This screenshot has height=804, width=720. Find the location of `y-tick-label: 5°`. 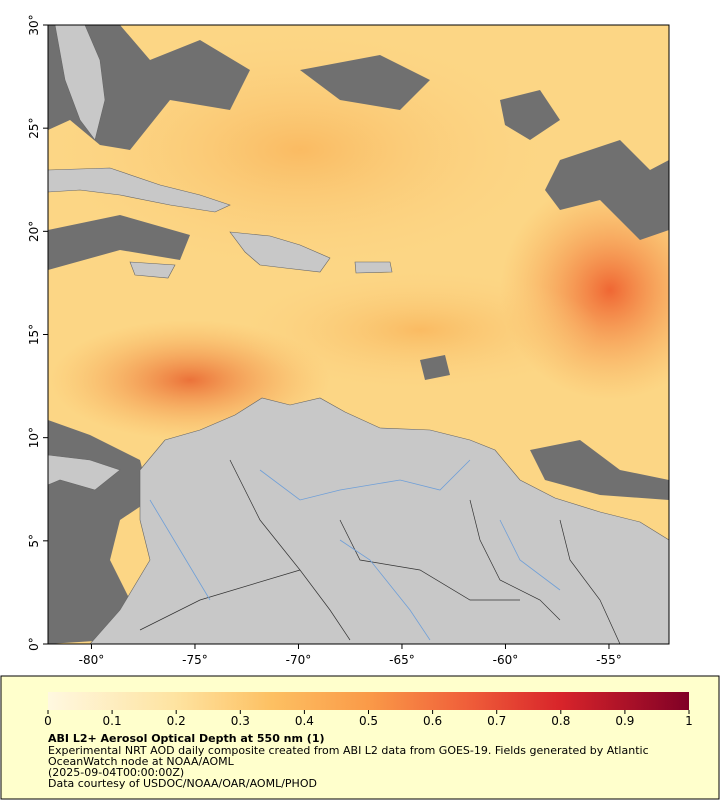

y-tick-label: 5° is located at coordinates (34, 541).